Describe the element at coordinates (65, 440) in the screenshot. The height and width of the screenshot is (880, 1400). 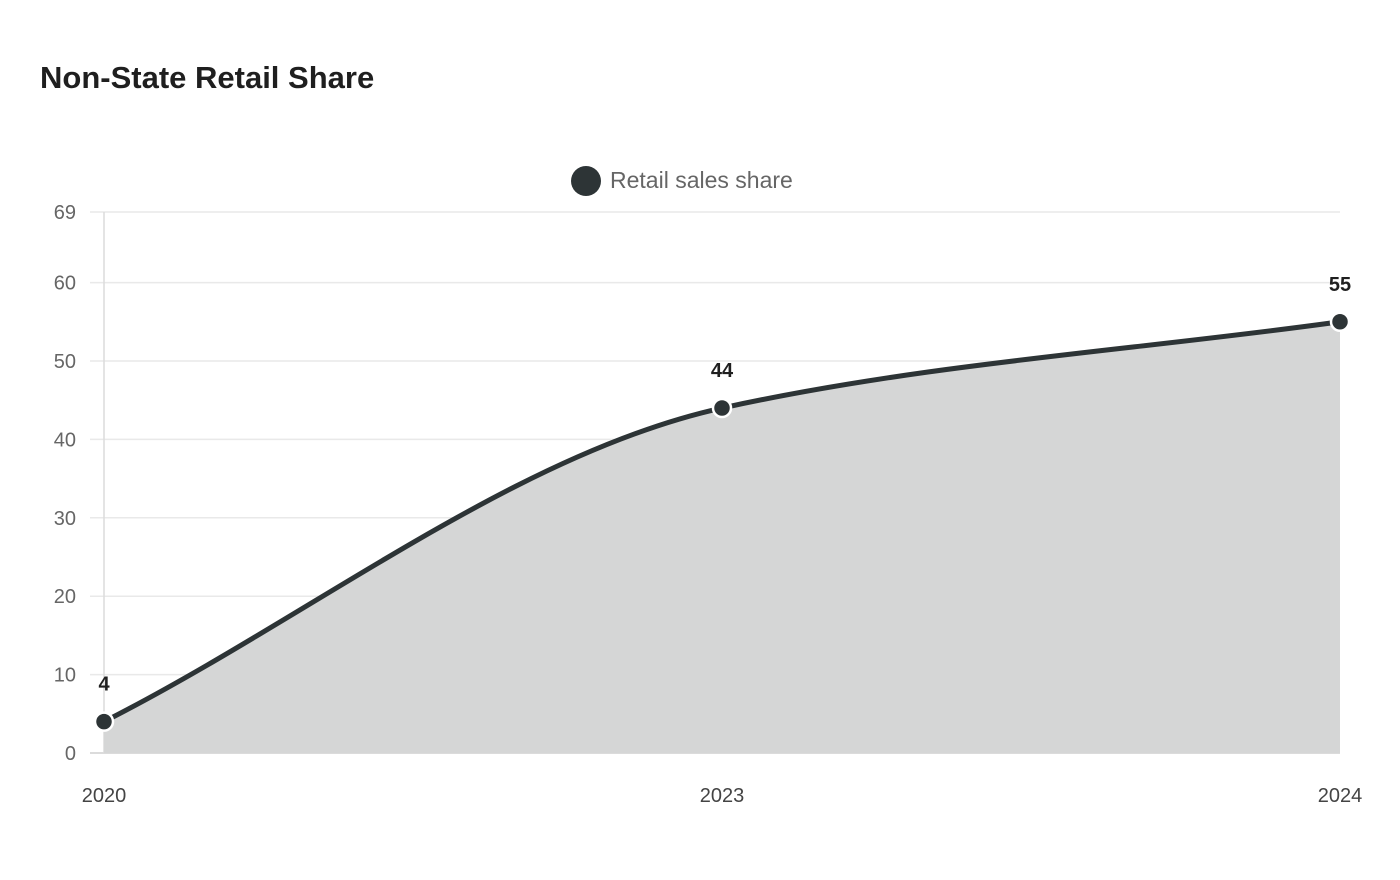
I see `y-tick-label: 40` at that location.